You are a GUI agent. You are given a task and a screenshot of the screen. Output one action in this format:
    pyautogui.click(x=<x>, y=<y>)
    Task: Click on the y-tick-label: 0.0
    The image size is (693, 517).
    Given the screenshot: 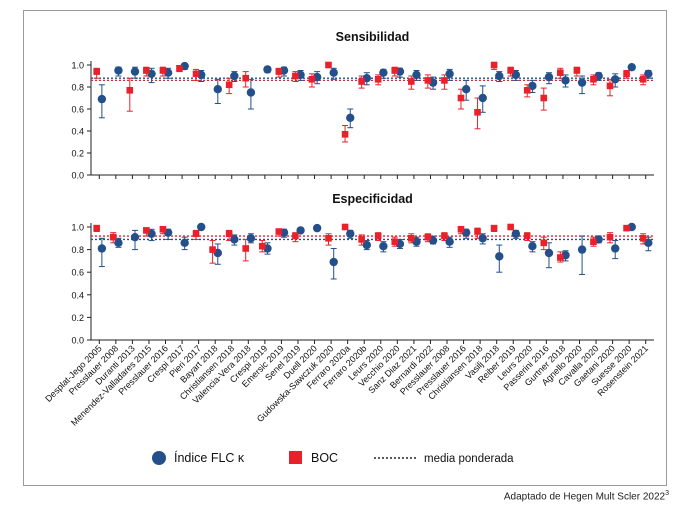 What is the action you would take?
    pyautogui.click(x=77, y=176)
    